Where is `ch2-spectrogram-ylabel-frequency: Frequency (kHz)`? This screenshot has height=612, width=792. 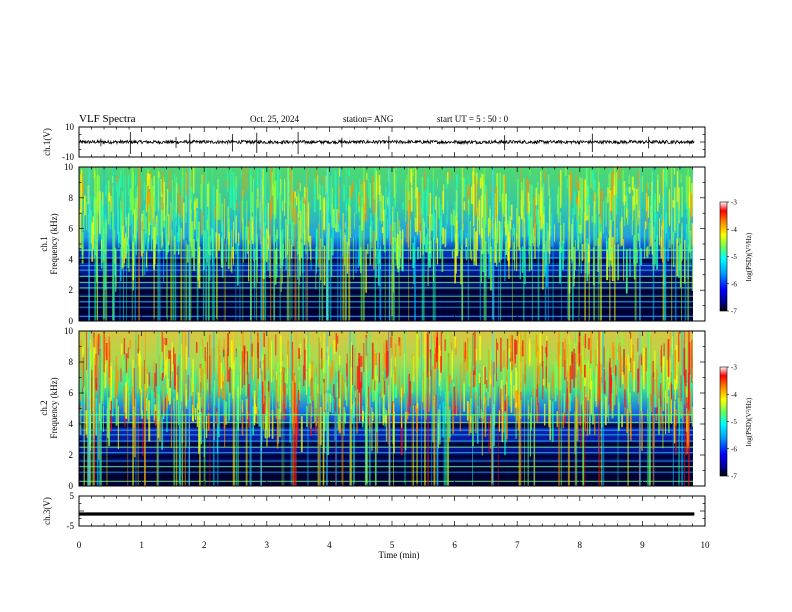
ch2-spectrogram-ylabel-frequency: Frequency (kHz) is located at coordinates (54, 407).